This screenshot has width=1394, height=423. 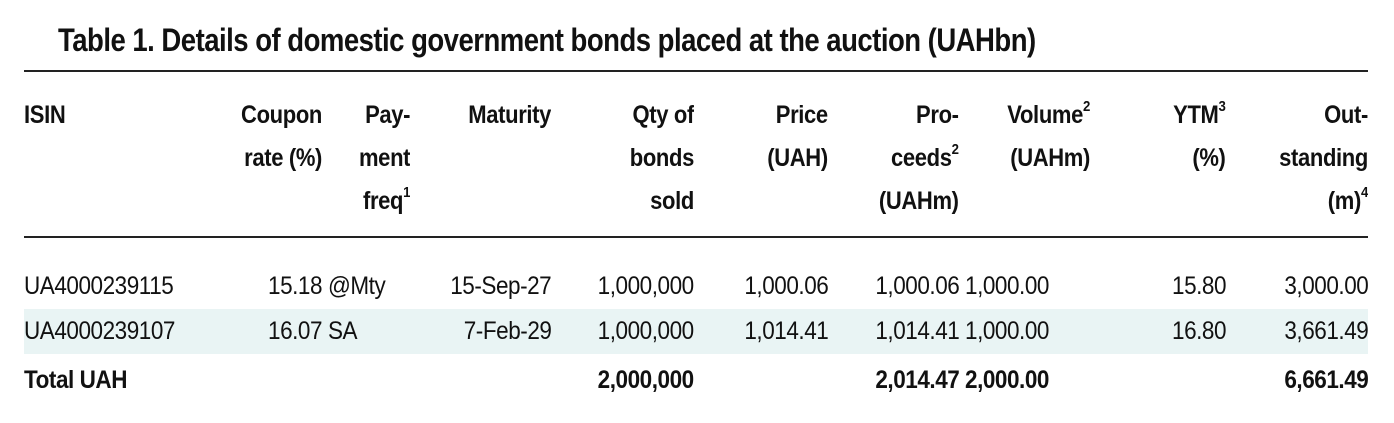 I want to click on cell-ytm: 16.80, so click(x=1158, y=331).